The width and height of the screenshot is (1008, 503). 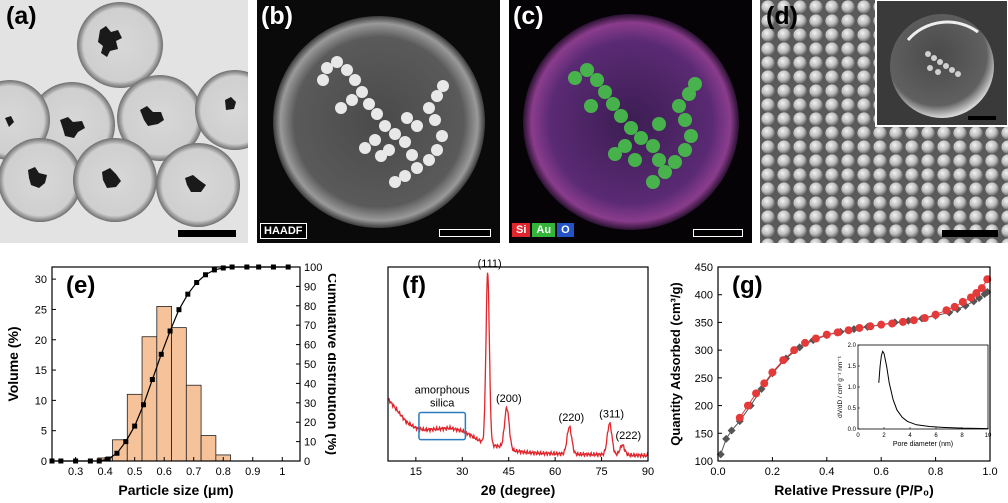 I want to click on tem-micrograph, so click(x=124, y=121).